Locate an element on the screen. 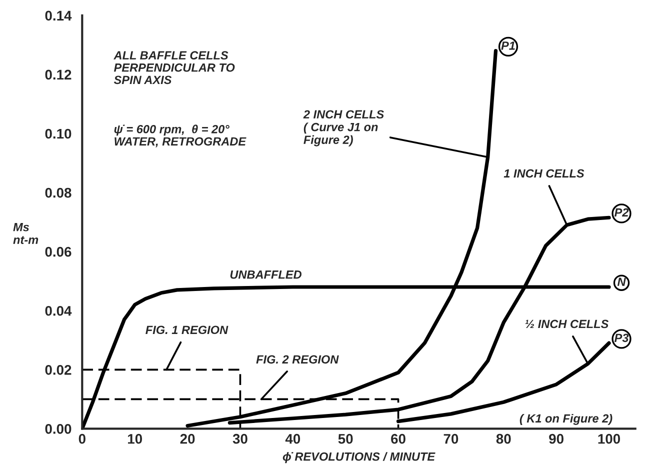  x-tick-label: 80 is located at coordinates (503, 439).